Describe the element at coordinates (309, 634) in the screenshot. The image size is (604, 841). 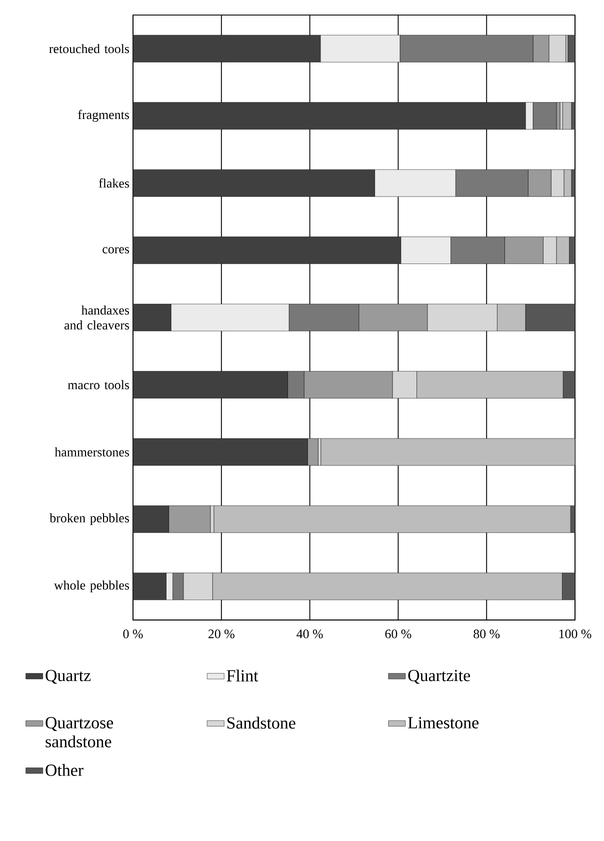
I see `x-tick-label: 40 %` at that location.